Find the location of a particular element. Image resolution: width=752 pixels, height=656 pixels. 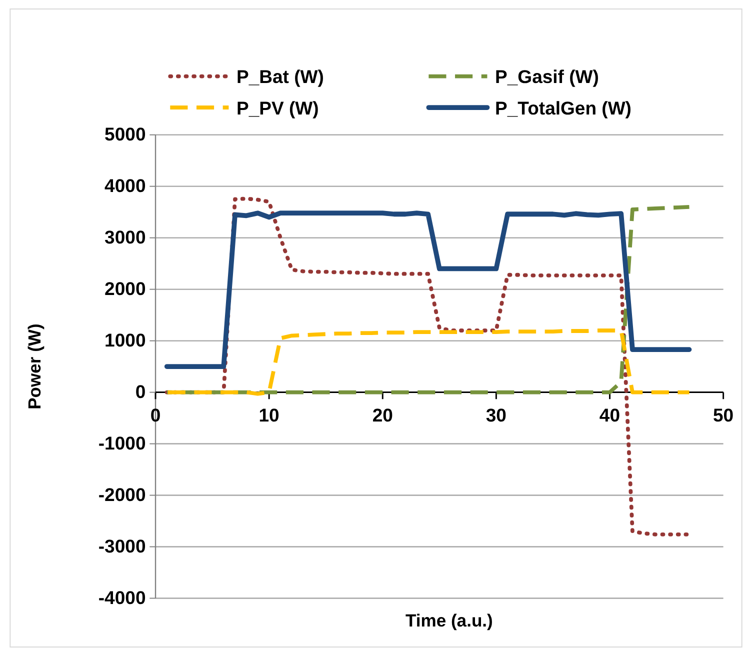

legend-label: P_TotalGen (W) is located at coordinates (563, 107).